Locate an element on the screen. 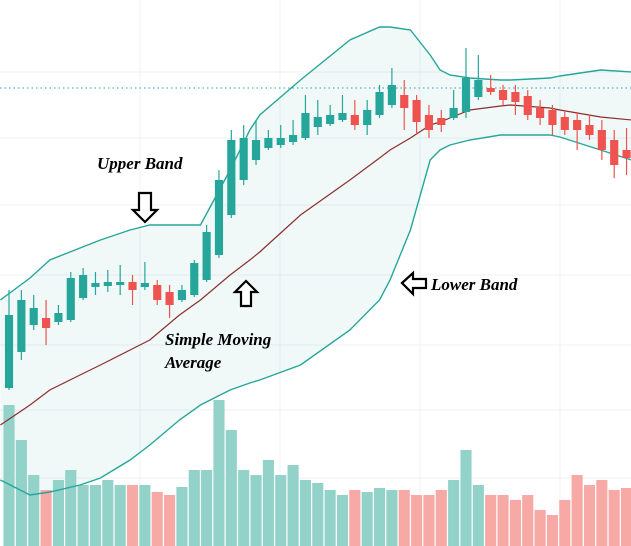  annotation: Upper Band is located at coordinates (140, 163).